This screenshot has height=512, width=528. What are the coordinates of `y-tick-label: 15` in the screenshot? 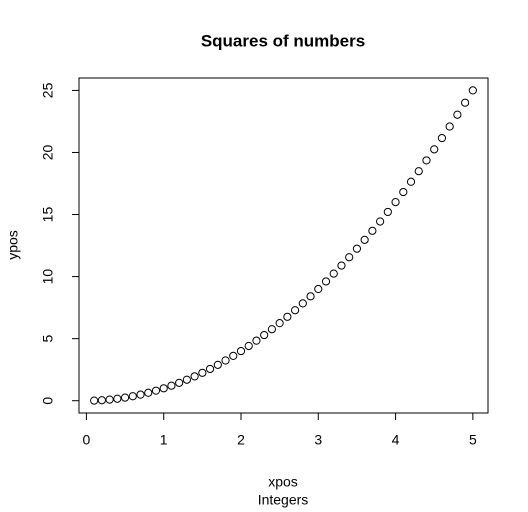 It's located at (48, 215).